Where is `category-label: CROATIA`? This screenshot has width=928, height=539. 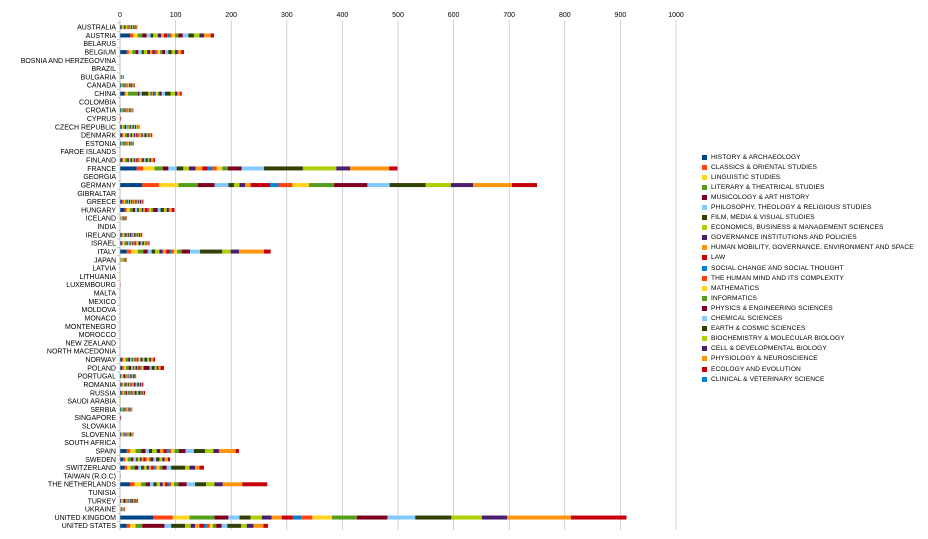
category-label: CROATIA is located at coordinates (100, 111).